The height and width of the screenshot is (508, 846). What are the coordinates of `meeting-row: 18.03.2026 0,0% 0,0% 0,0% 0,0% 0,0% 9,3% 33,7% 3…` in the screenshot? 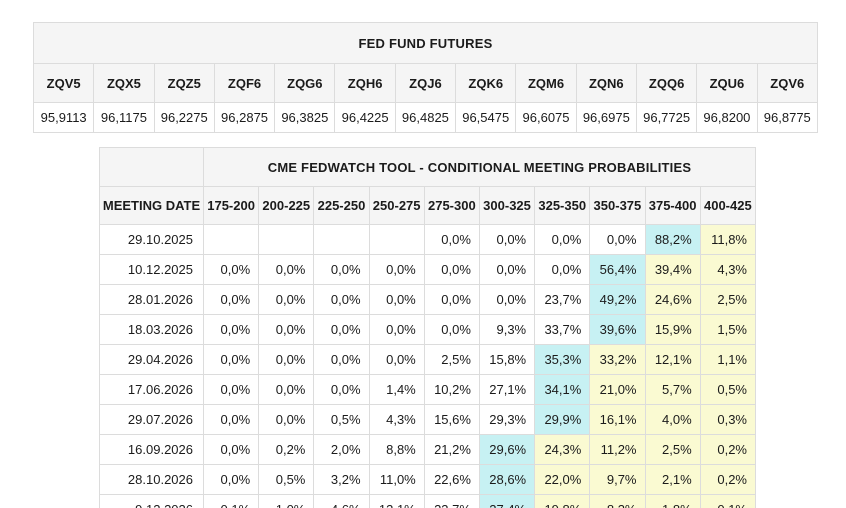 It's located at (428, 329).